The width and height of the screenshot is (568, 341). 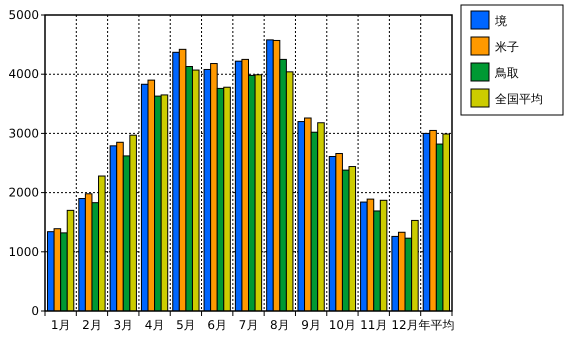 What do you see at coordinates (35, 311) in the screenshot?
I see `y-tick-label: 0` at bounding box center [35, 311].